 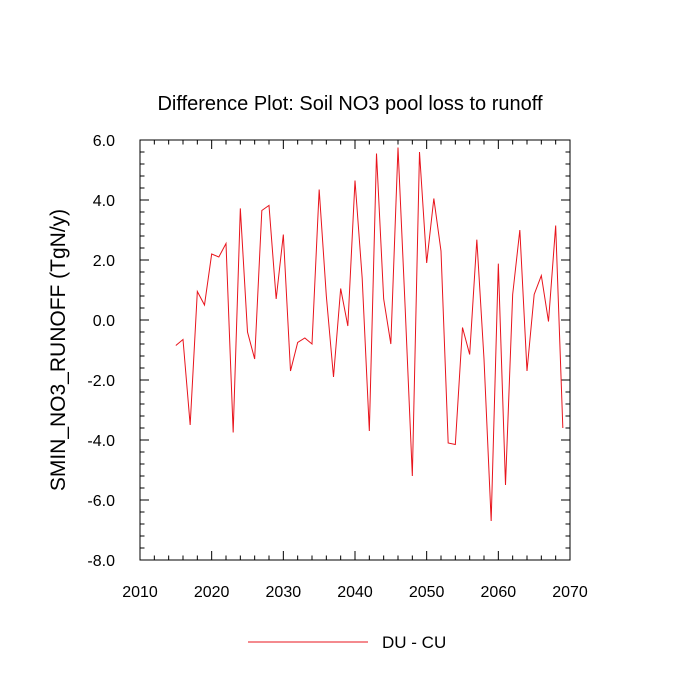 I want to click on x-tick-label: 2010, so click(x=140, y=592).